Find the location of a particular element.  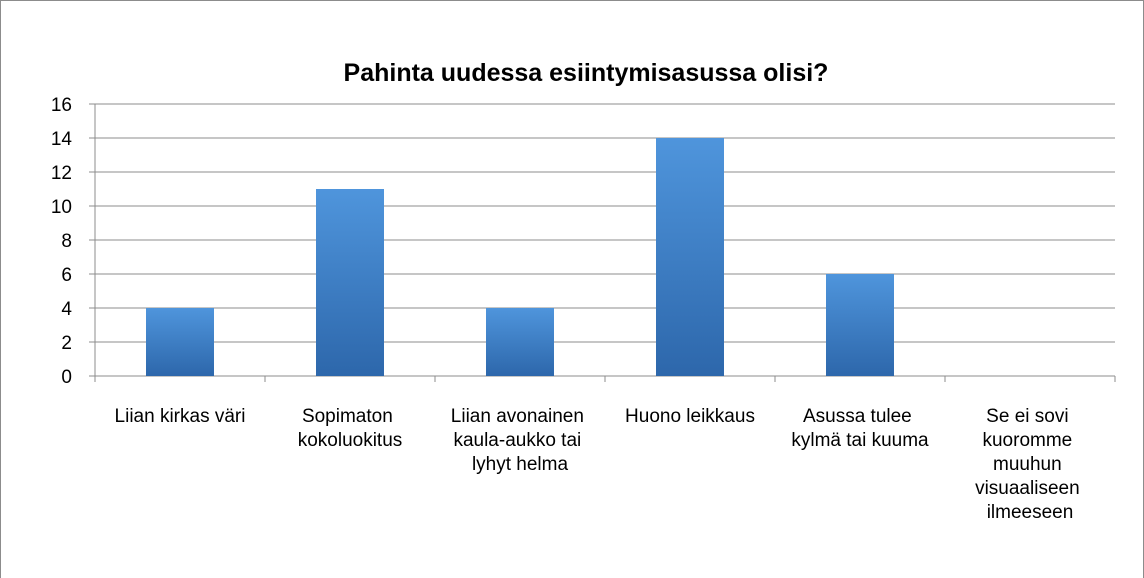

y-tick-label: 12 is located at coordinates (61, 173).